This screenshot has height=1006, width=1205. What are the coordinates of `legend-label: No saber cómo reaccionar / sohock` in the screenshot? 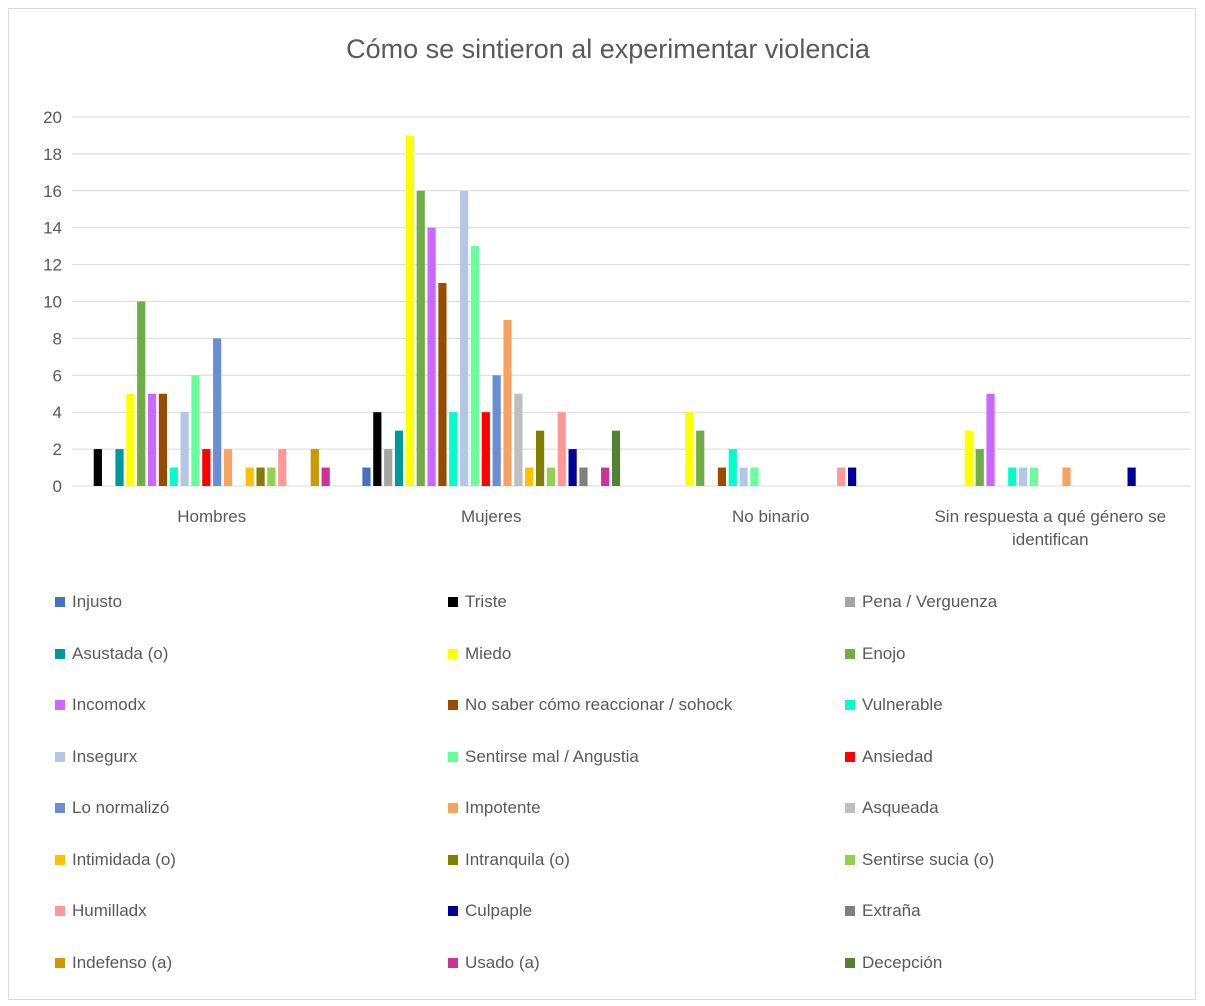 It's located at (599, 704).